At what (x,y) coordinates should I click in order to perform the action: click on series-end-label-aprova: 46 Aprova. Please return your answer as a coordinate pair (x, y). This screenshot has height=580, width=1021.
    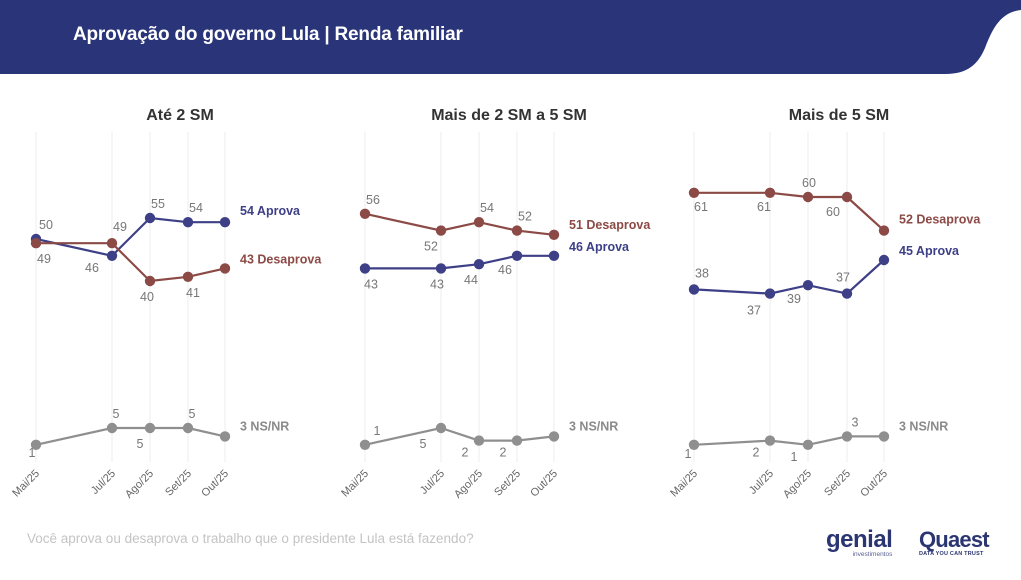
    Looking at the image, I should click on (599, 247).